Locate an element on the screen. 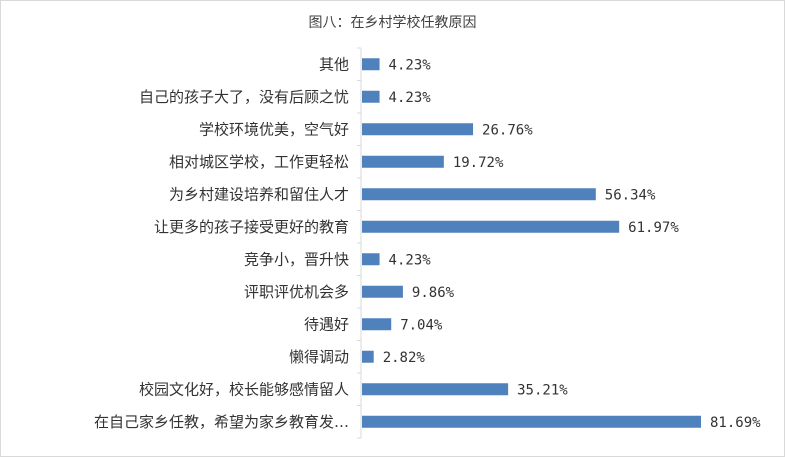 The height and width of the screenshot is (457, 785). data-label: 81.69% is located at coordinates (735, 423).